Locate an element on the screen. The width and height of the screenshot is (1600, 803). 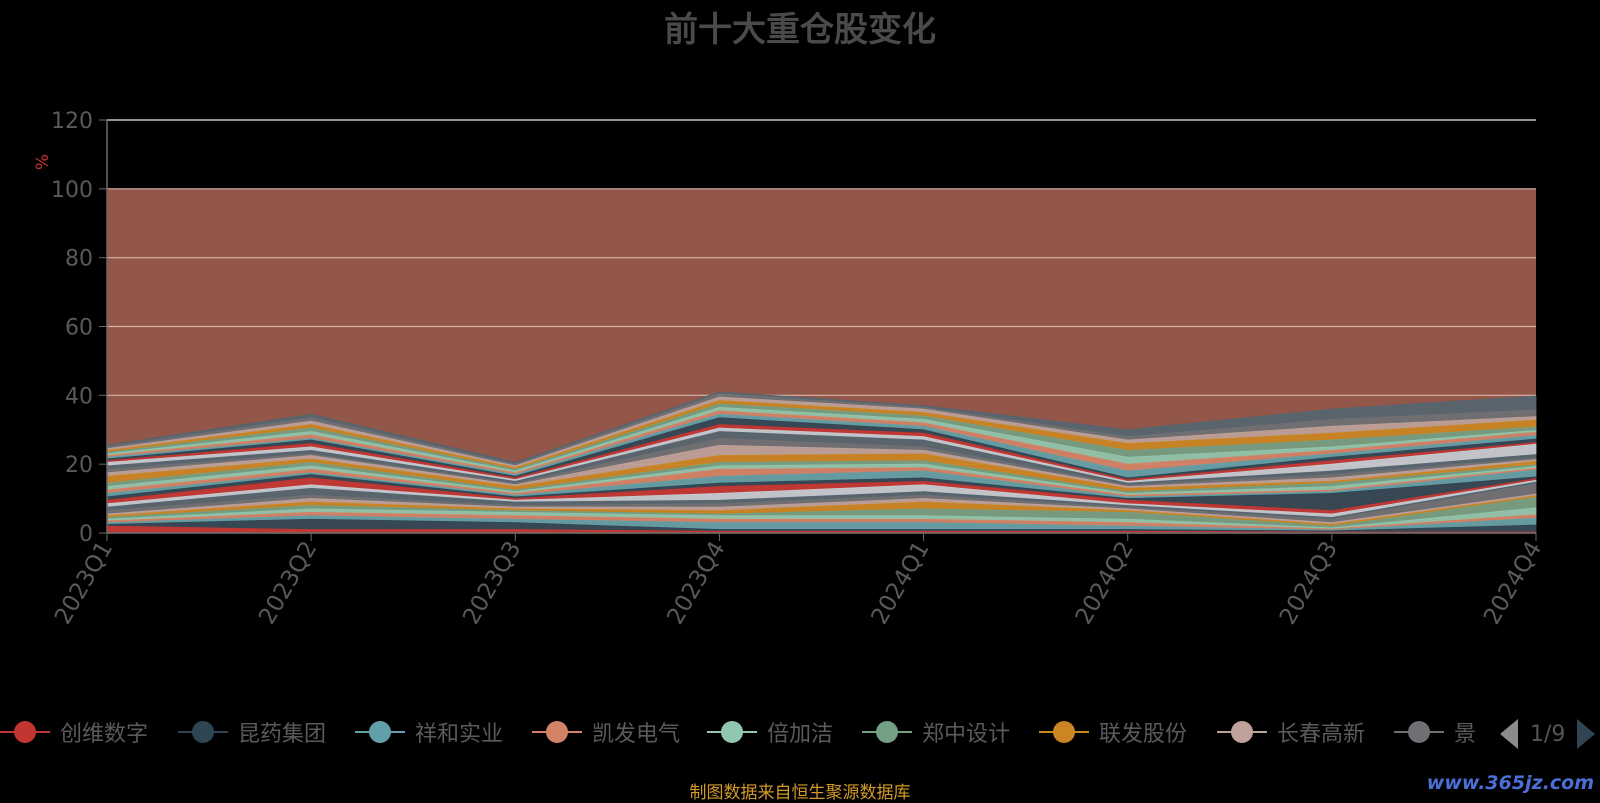
legend-item: 景 is located at coordinates (1435, 732).